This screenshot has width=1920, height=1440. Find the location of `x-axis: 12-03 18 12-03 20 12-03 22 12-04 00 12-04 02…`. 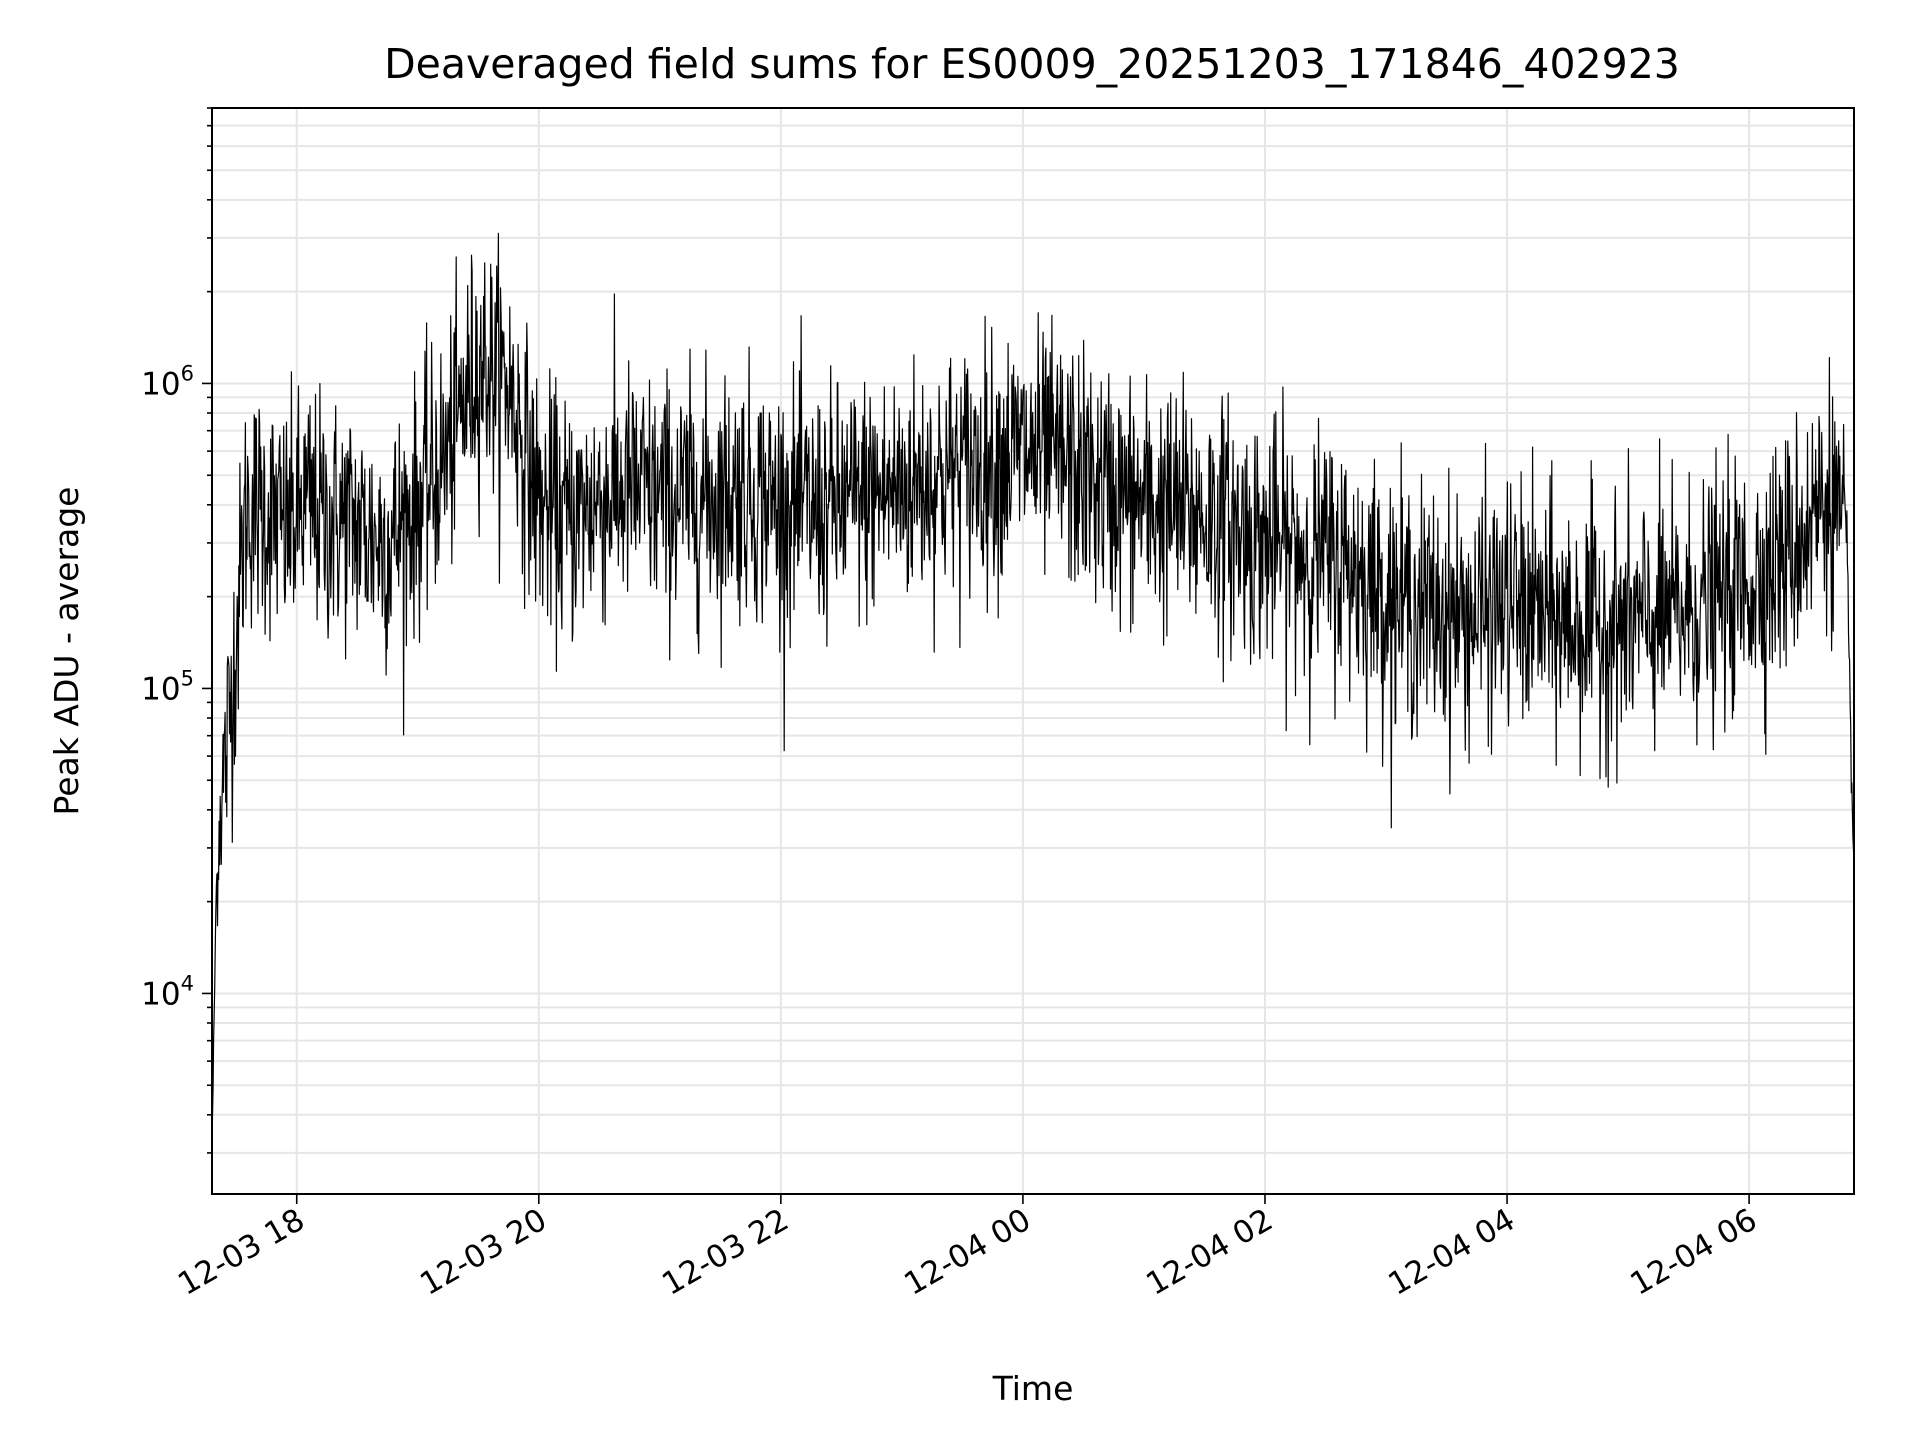

x-axis: 12-03 18 12-03 20 12-03 22 12-04 00 12-04 02… is located at coordinates (967, 1248).